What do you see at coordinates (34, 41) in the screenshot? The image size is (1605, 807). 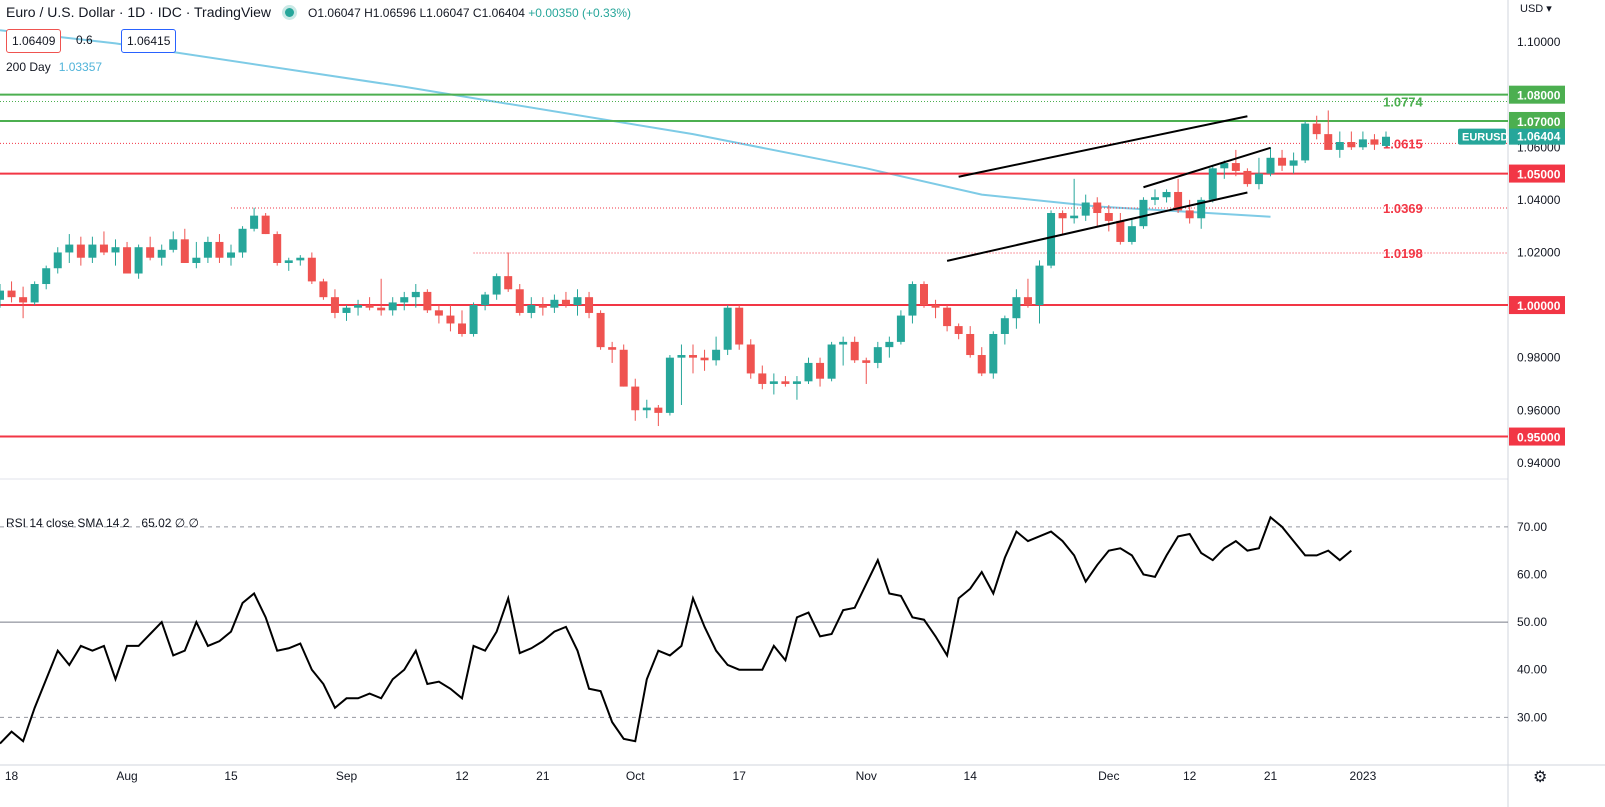 I see `sell-price-button: 1.06409` at bounding box center [34, 41].